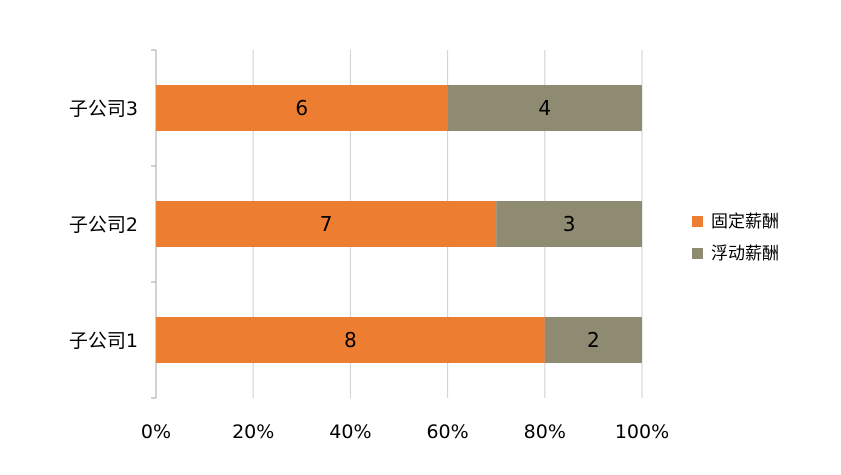  Describe the element at coordinates (103, 109) in the screenshot. I see `category-label: 子公司3` at that location.